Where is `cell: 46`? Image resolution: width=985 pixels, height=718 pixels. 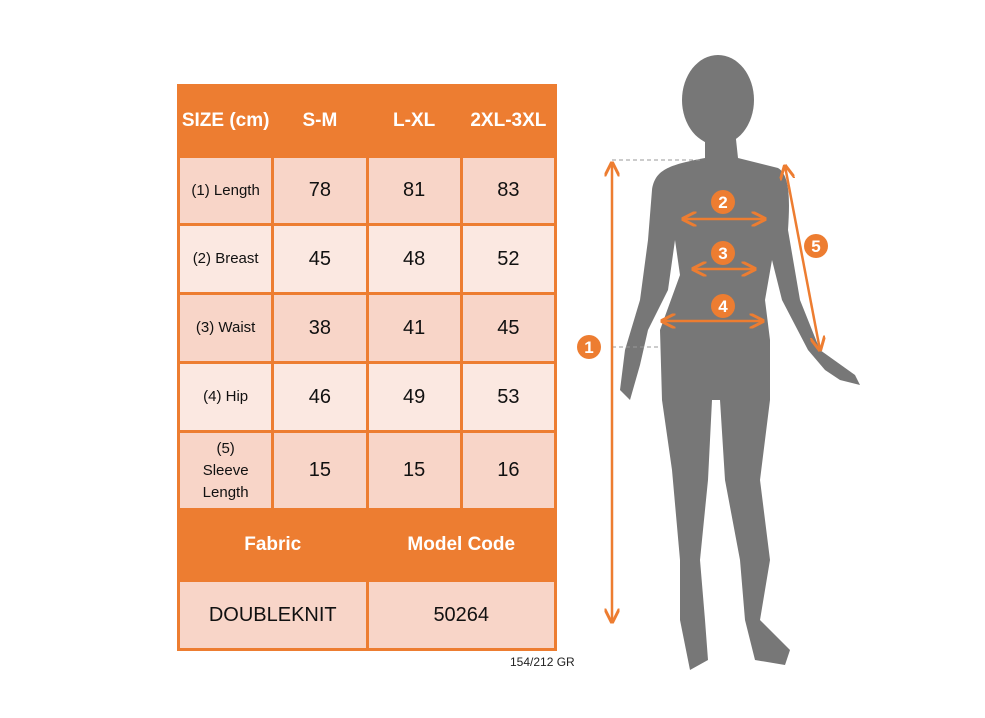 cell: 46 is located at coordinates (320, 397).